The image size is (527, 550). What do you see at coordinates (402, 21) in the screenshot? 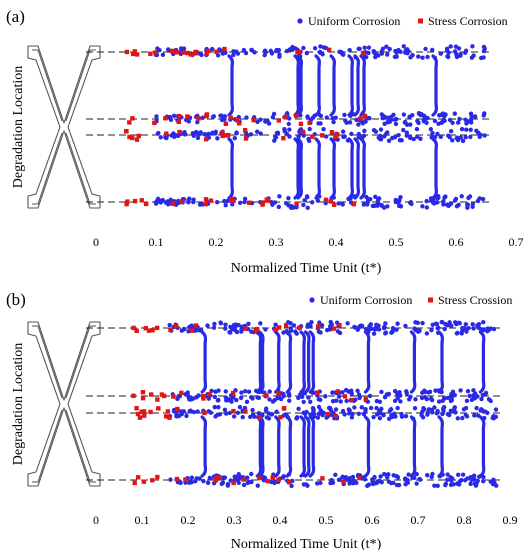
I see `legend-a: Uniform Corrosion Stress Corrosion` at bounding box center [402, 21].